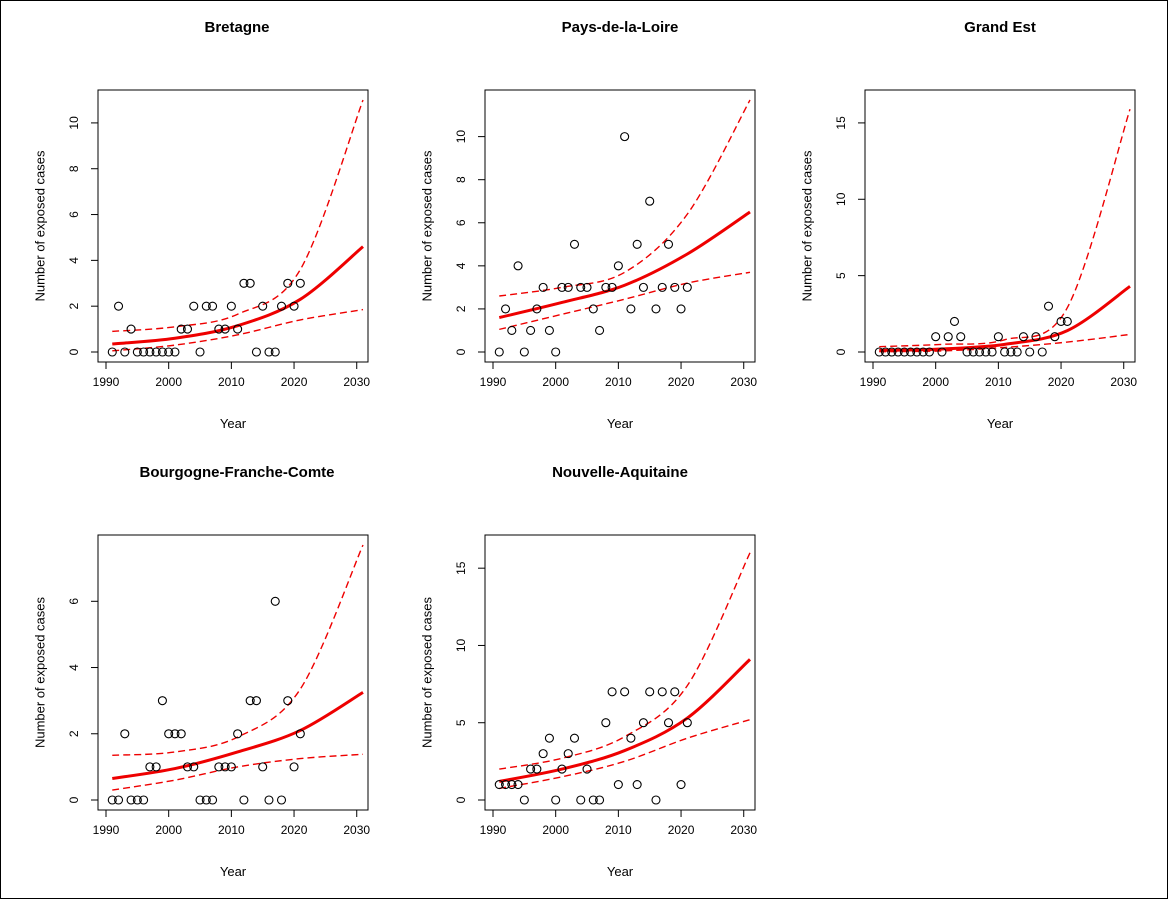 The image size is (1168, 899). Describe the element at coordinates (237, 472) in the screenshot. I see `chart-title: Bourgogne-Franche-Comte` at that location.